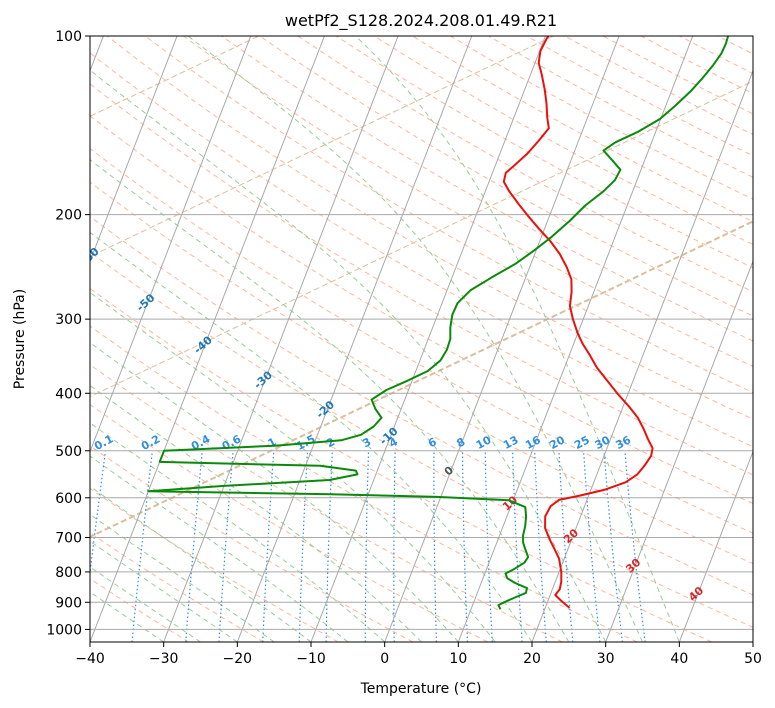 The width and height of the screenshot is (775, 708). I want to click on isotherm-label: -70, so click(34, 211).